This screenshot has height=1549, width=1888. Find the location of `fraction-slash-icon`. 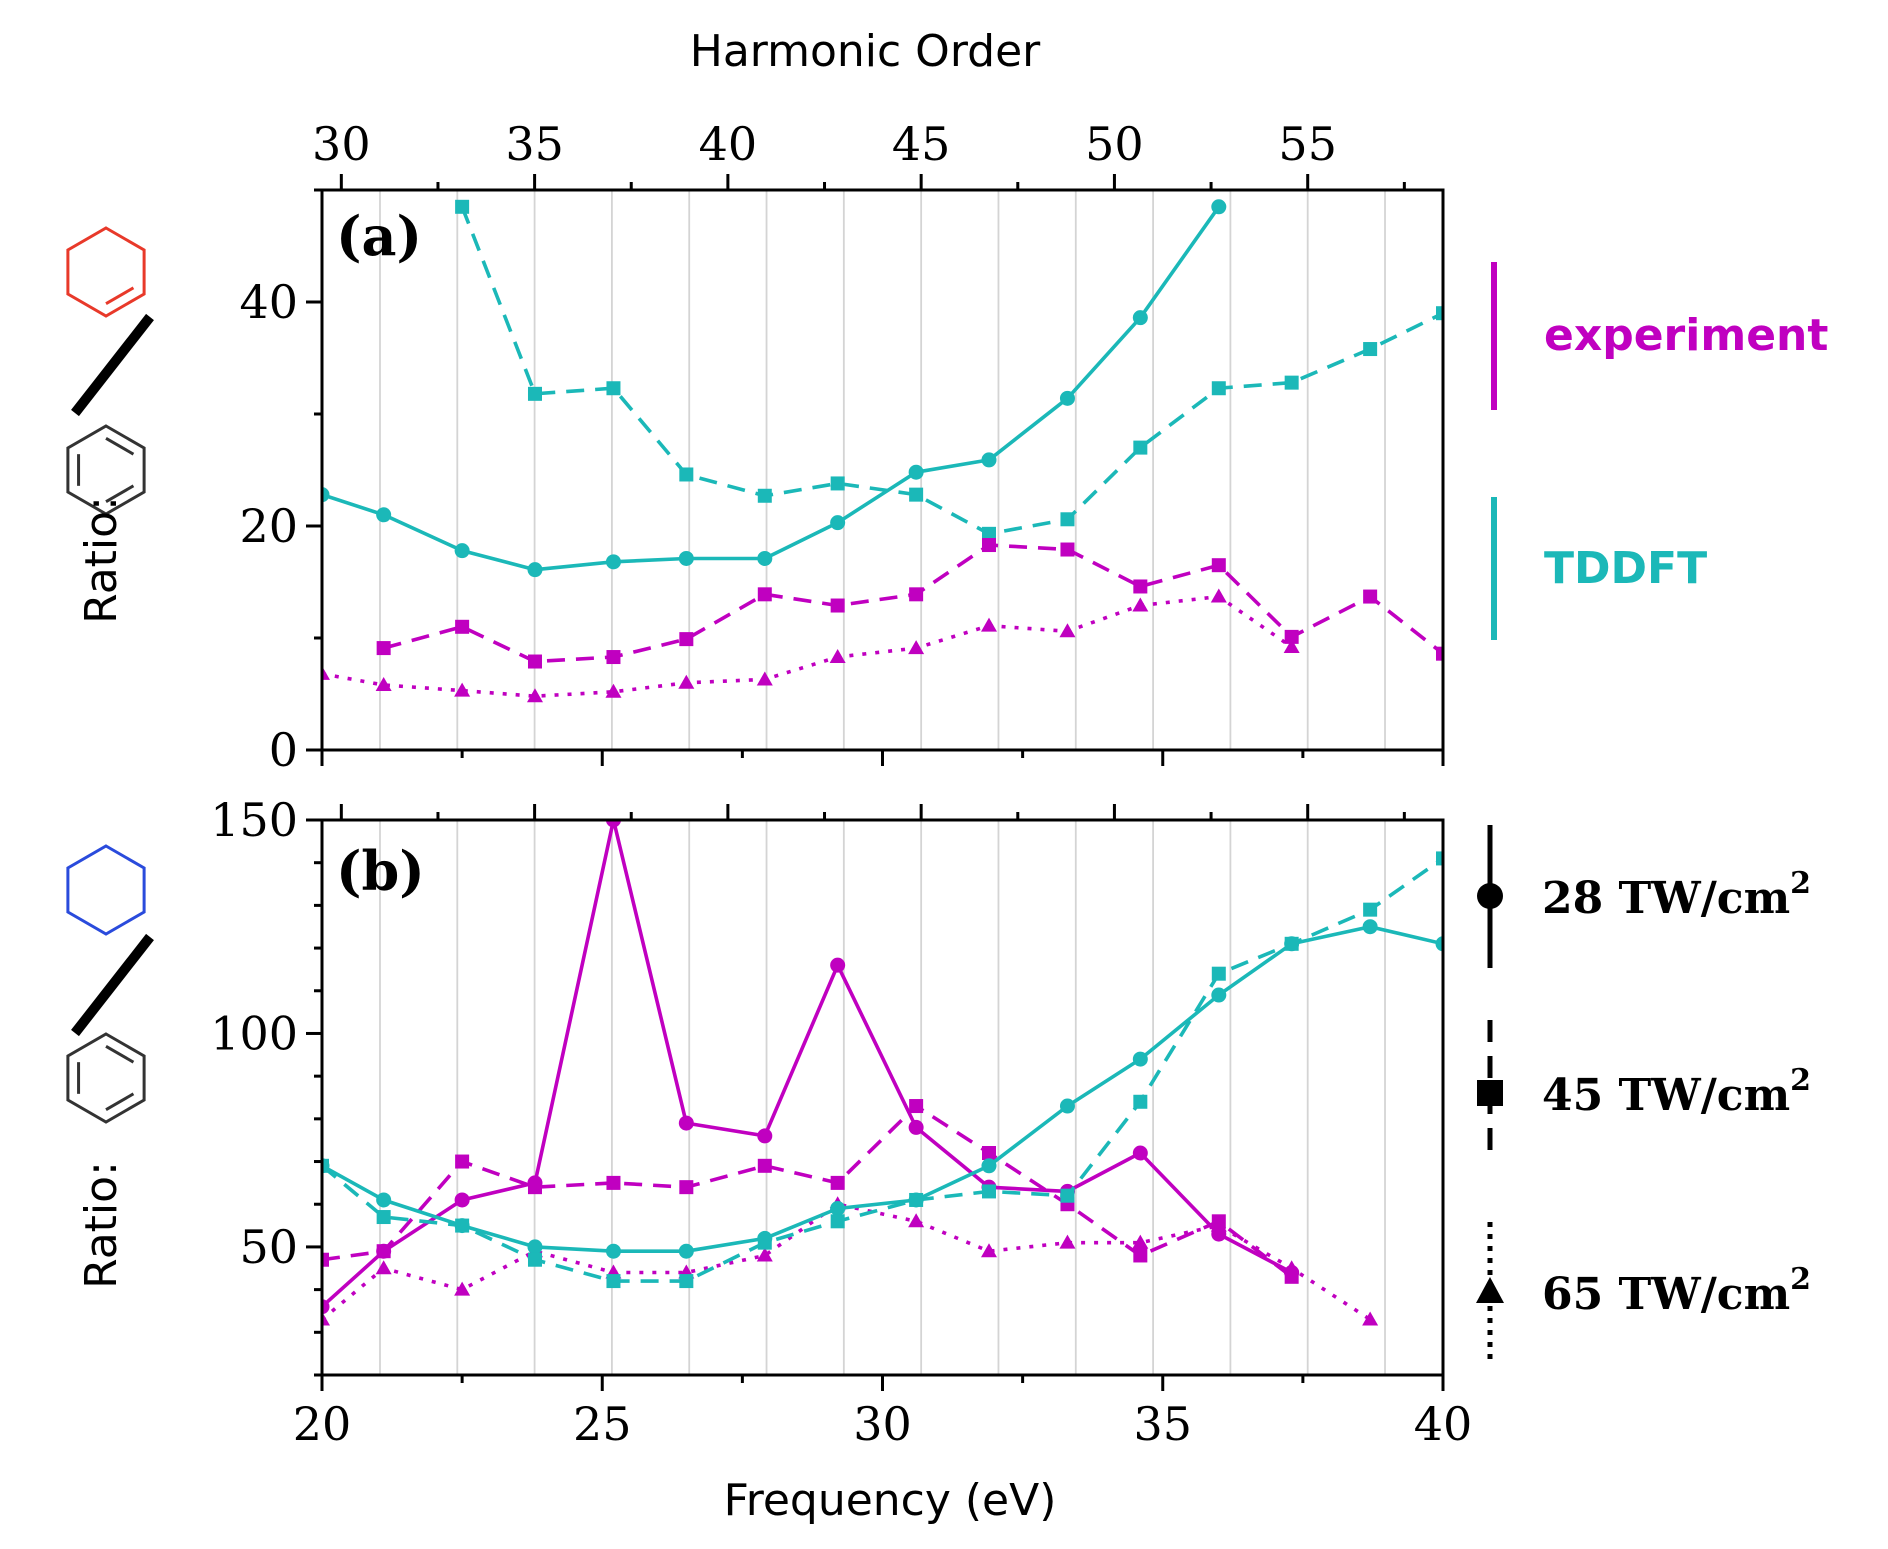

fraction-slash-icon is located at coordinates (112, 365).